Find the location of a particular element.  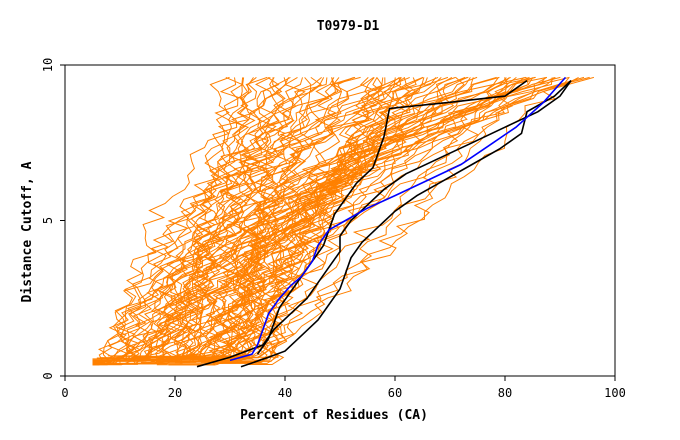

y-tick-label: 5 is located at coordinates (48, 220).